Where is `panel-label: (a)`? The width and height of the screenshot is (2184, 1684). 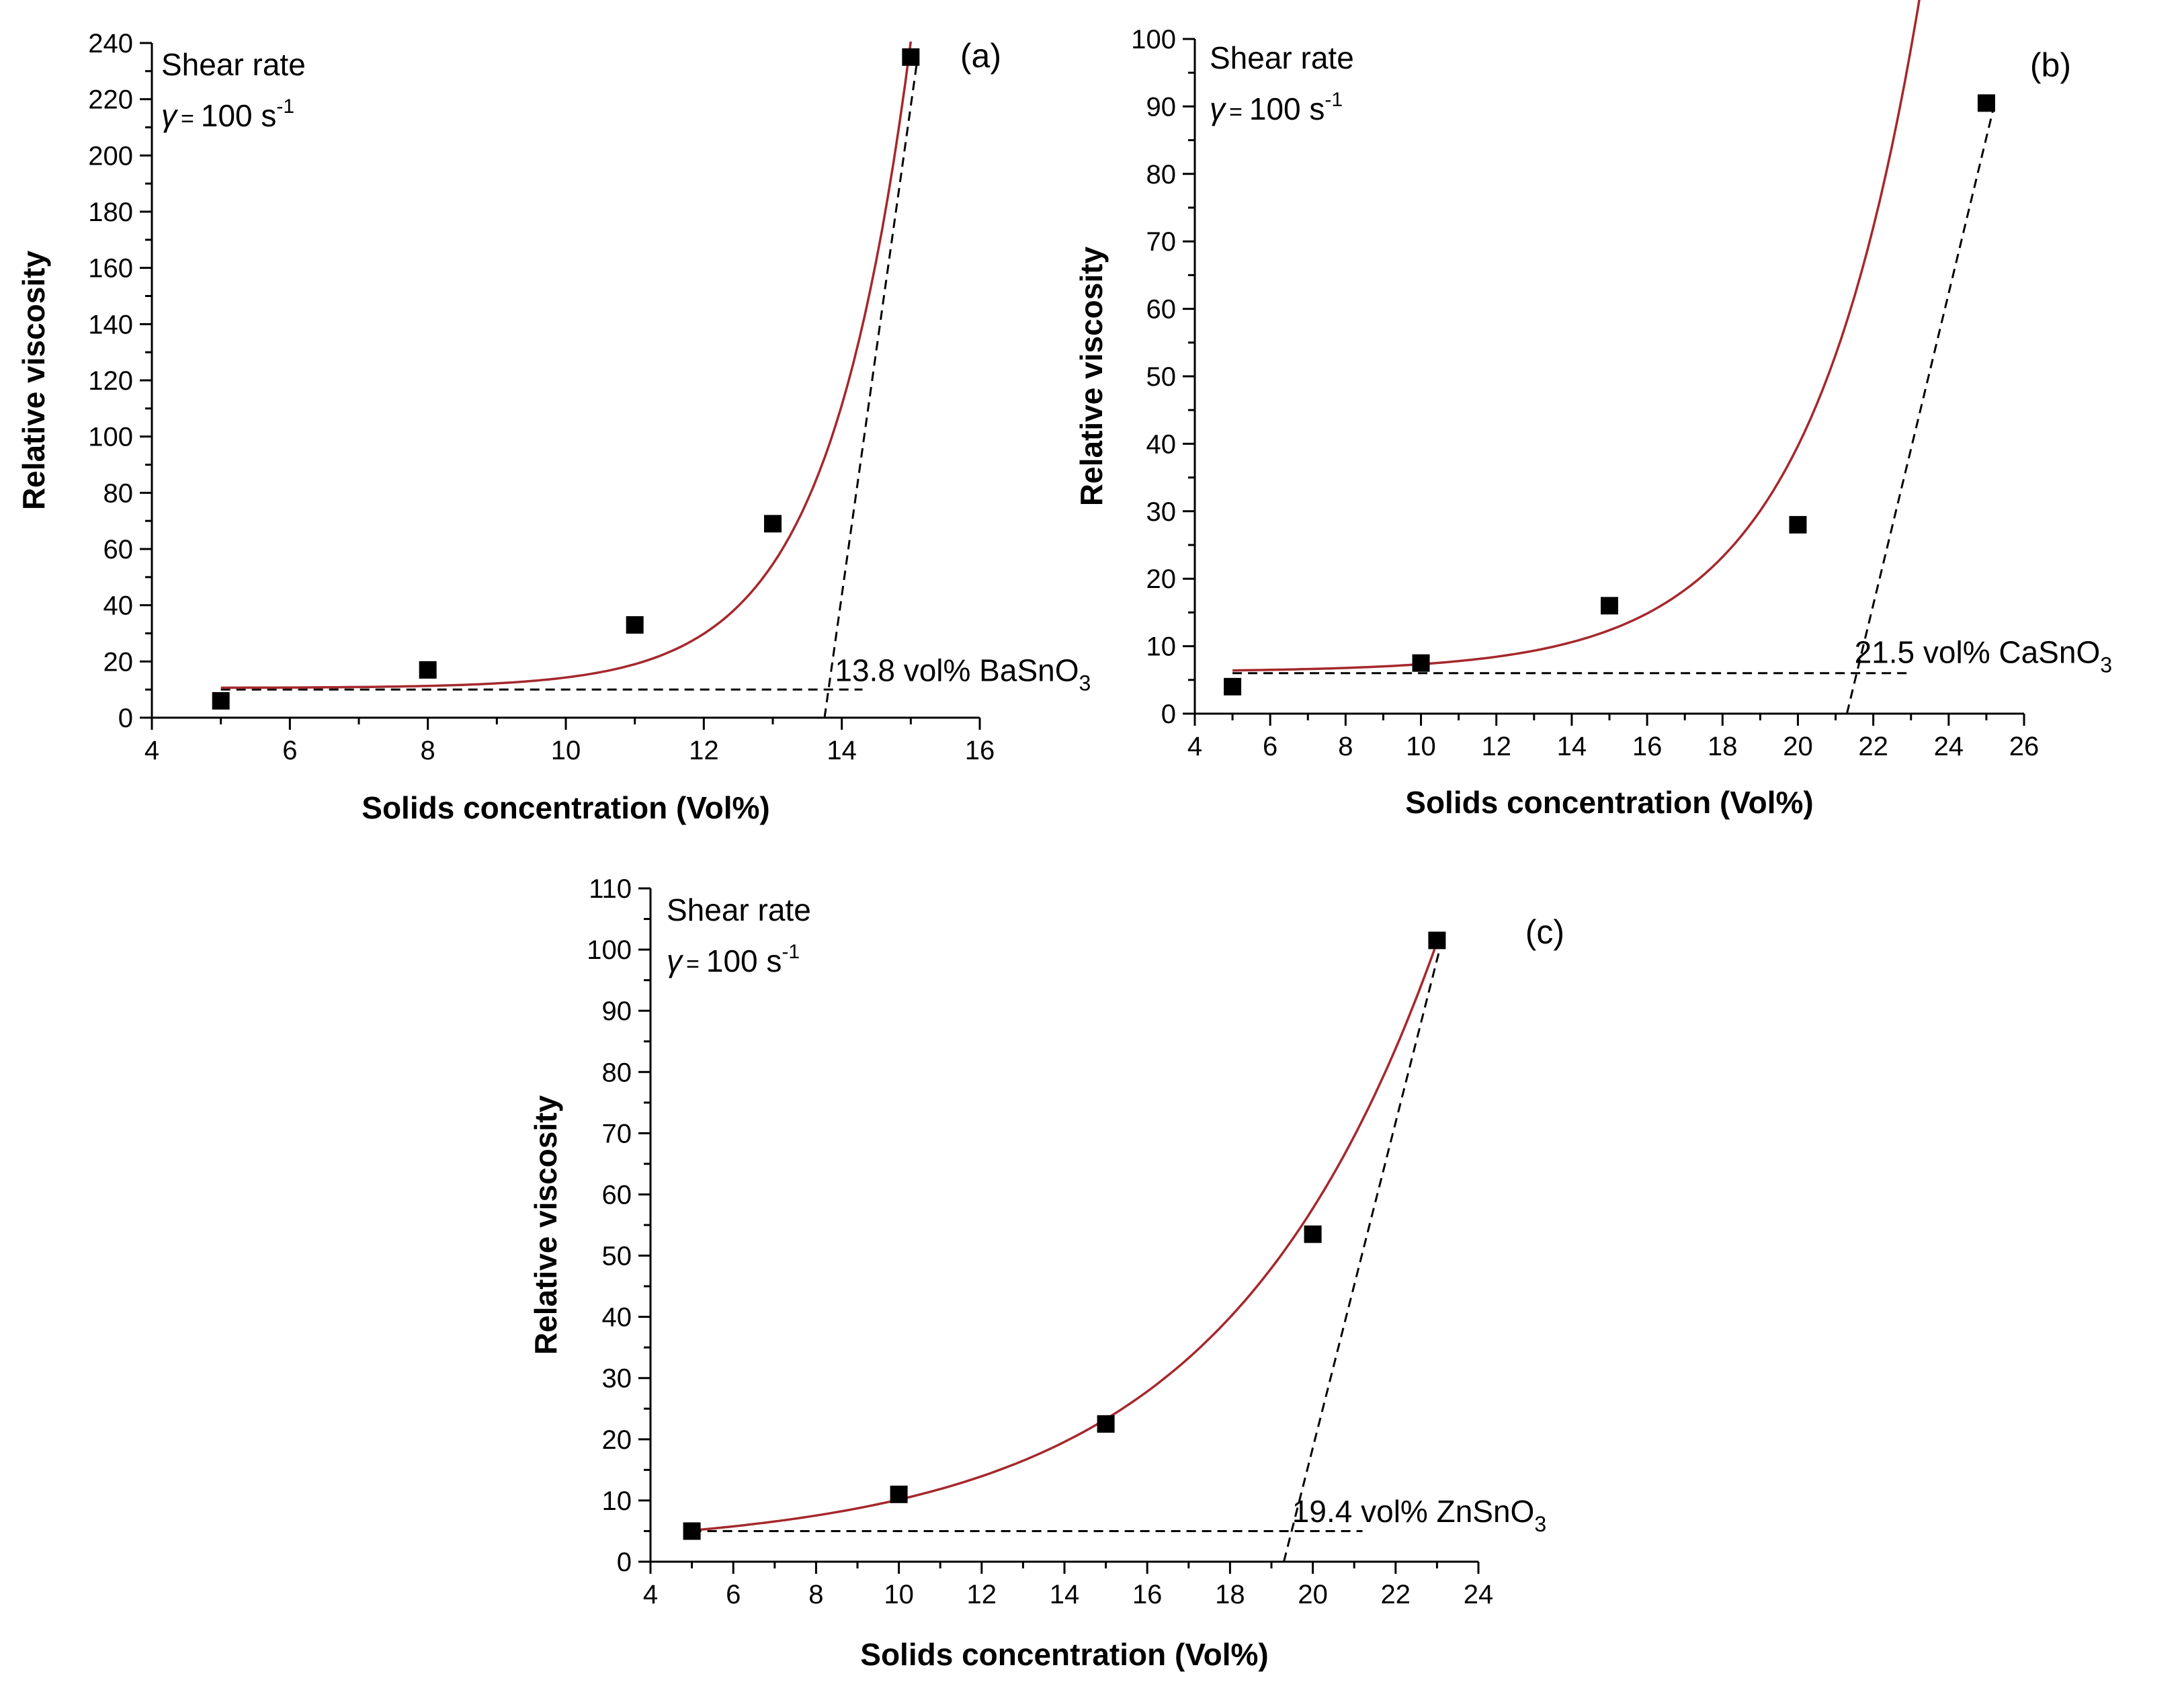 panel-label: (a) is located at coordinates (981, 56).